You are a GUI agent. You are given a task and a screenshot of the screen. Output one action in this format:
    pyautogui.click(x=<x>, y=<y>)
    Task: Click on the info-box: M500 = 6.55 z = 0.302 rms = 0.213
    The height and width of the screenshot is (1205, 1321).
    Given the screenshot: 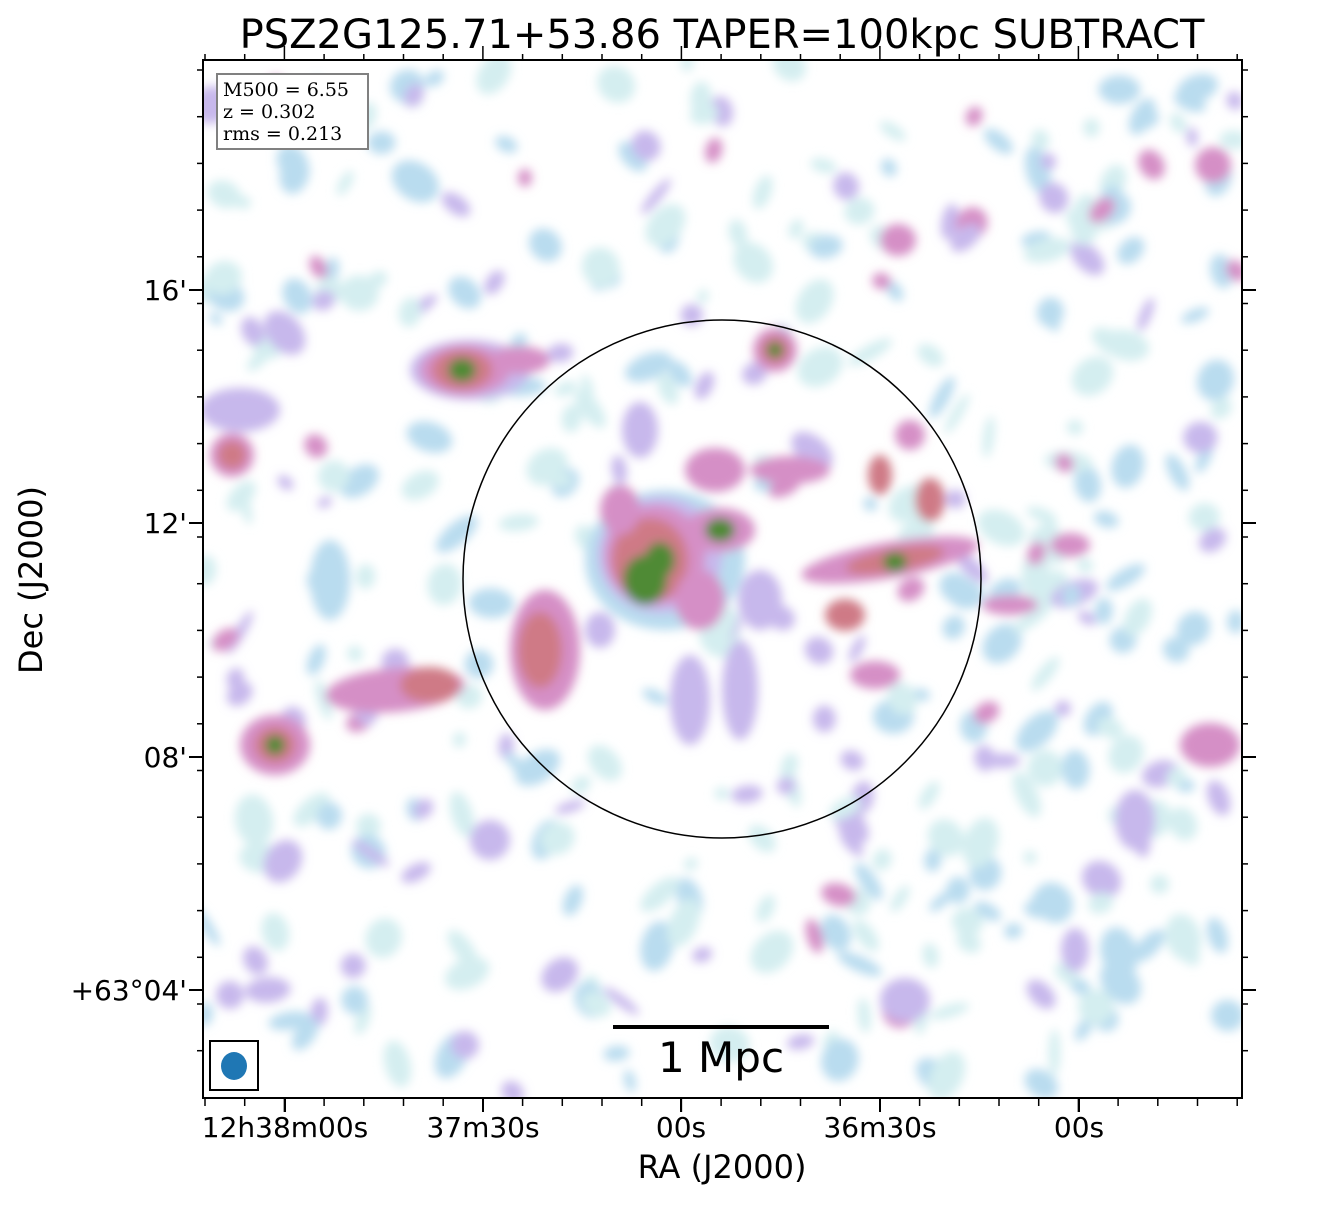 What is the action you would take?
    pyautogui.click(x=292, y=111)
    